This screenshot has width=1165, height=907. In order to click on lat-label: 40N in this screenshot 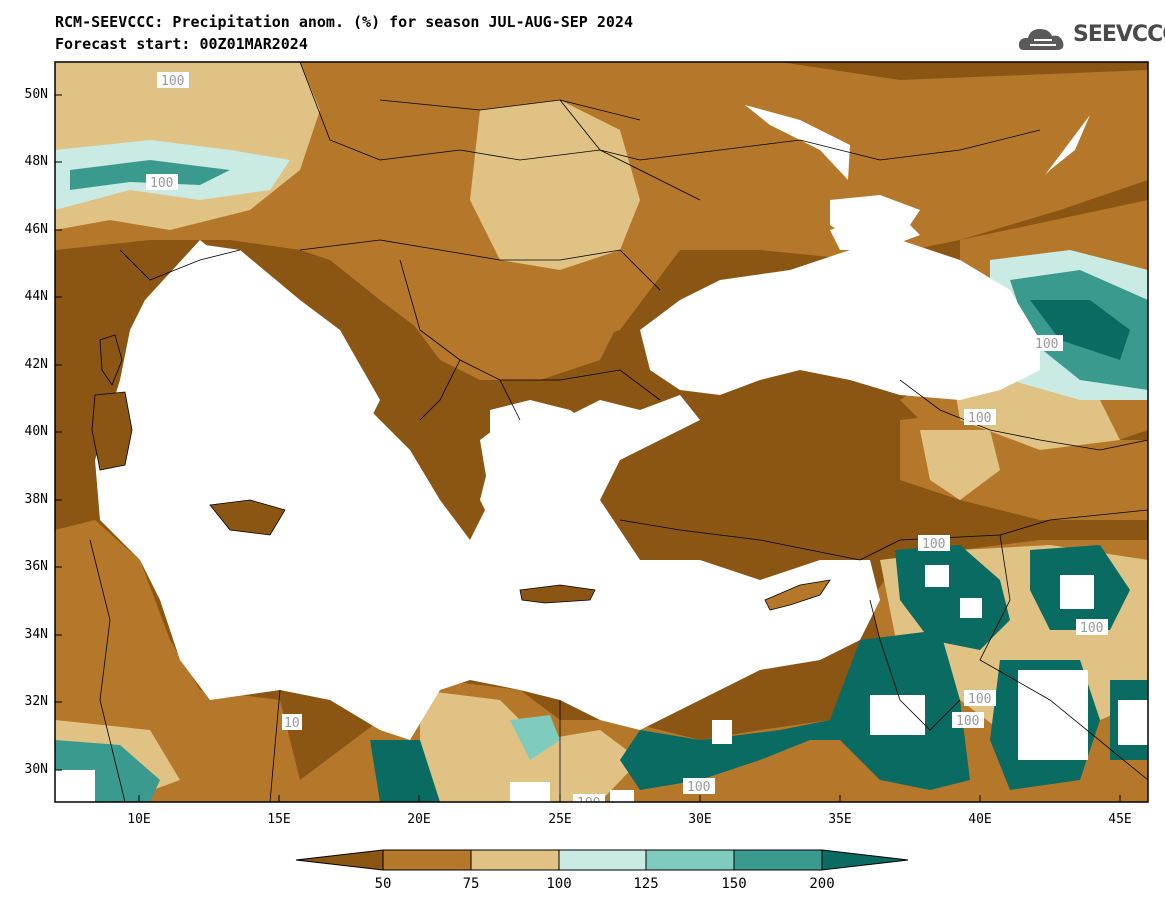, I will do `click(36, 431)`.